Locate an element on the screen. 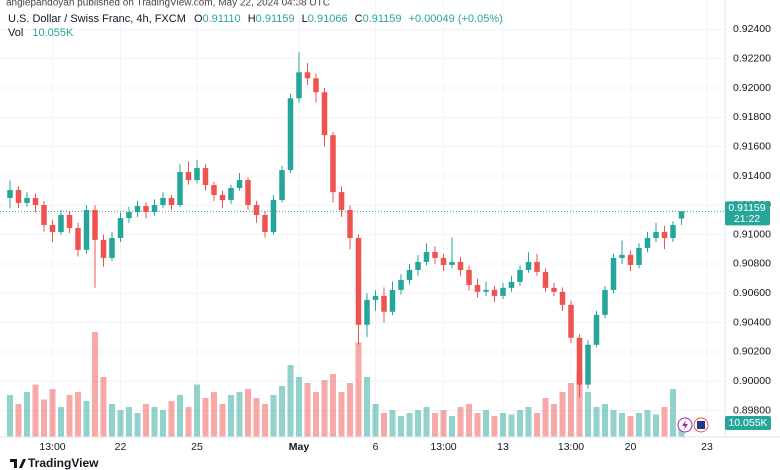  price-badge-value: 0.91159 is located at coordinates (746, 208).